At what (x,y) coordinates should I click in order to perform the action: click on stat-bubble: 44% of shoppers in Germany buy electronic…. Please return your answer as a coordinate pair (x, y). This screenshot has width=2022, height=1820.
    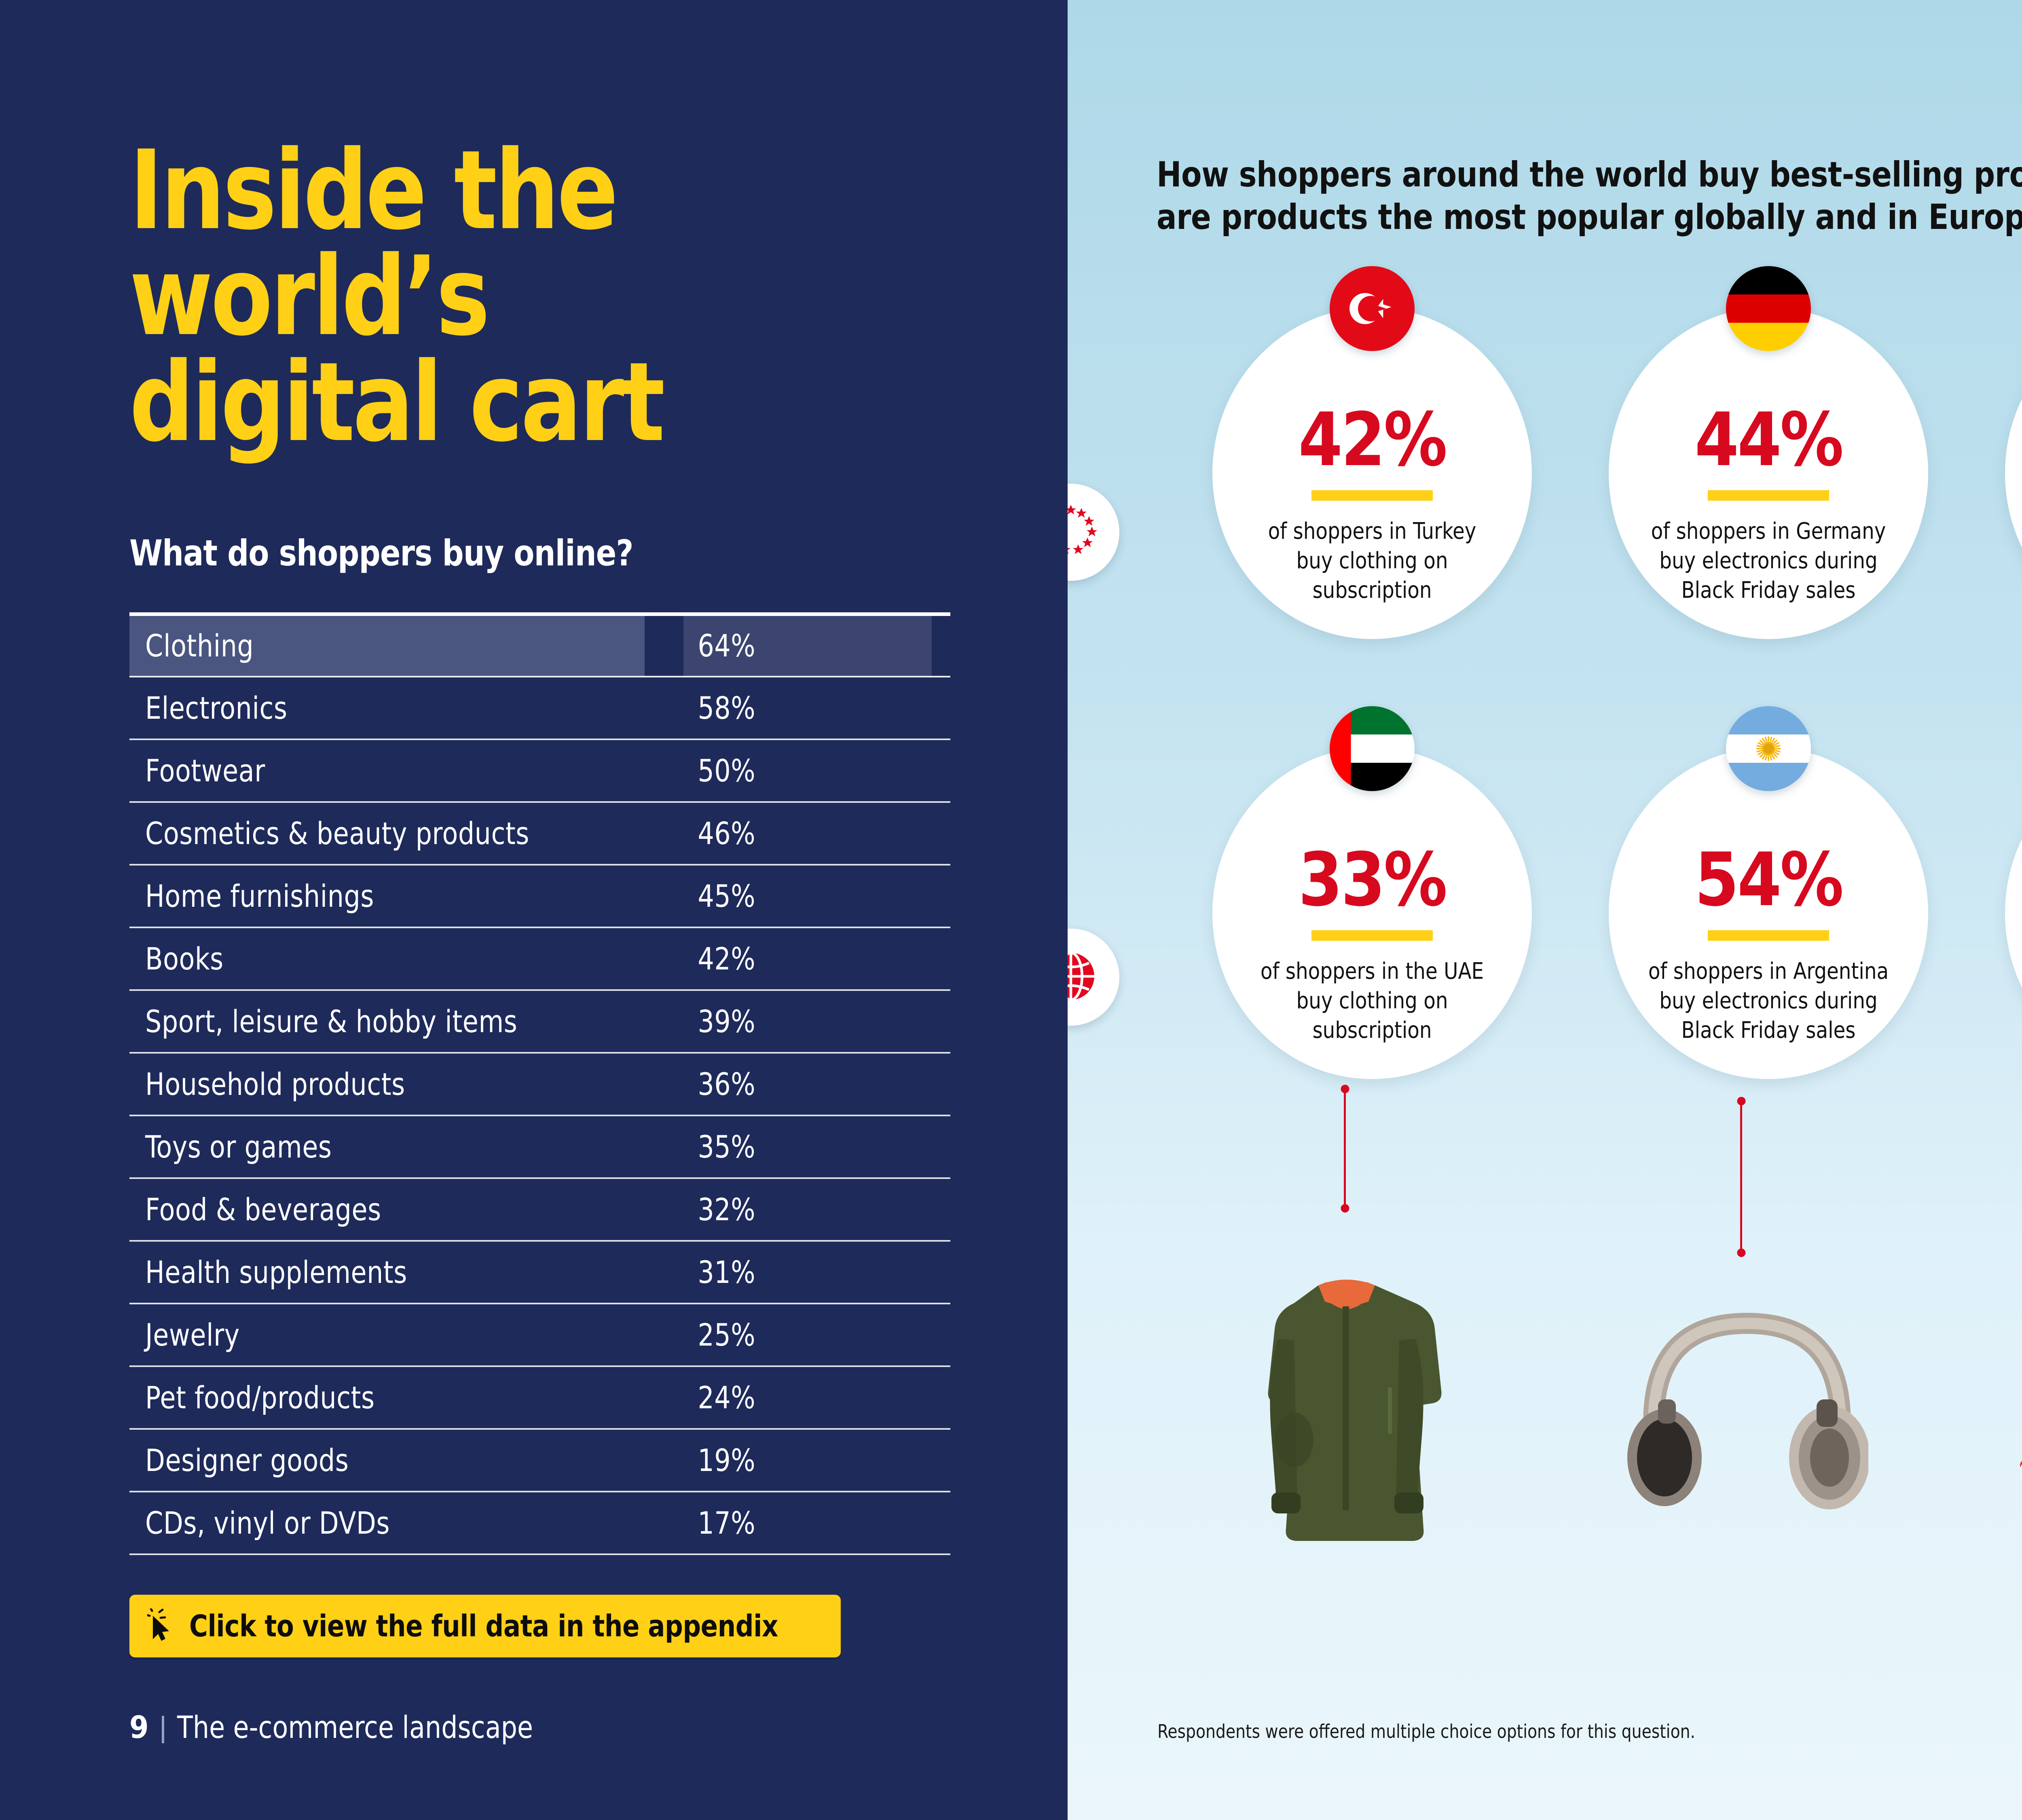
    Looking at the image, I should click on (1768, 453).